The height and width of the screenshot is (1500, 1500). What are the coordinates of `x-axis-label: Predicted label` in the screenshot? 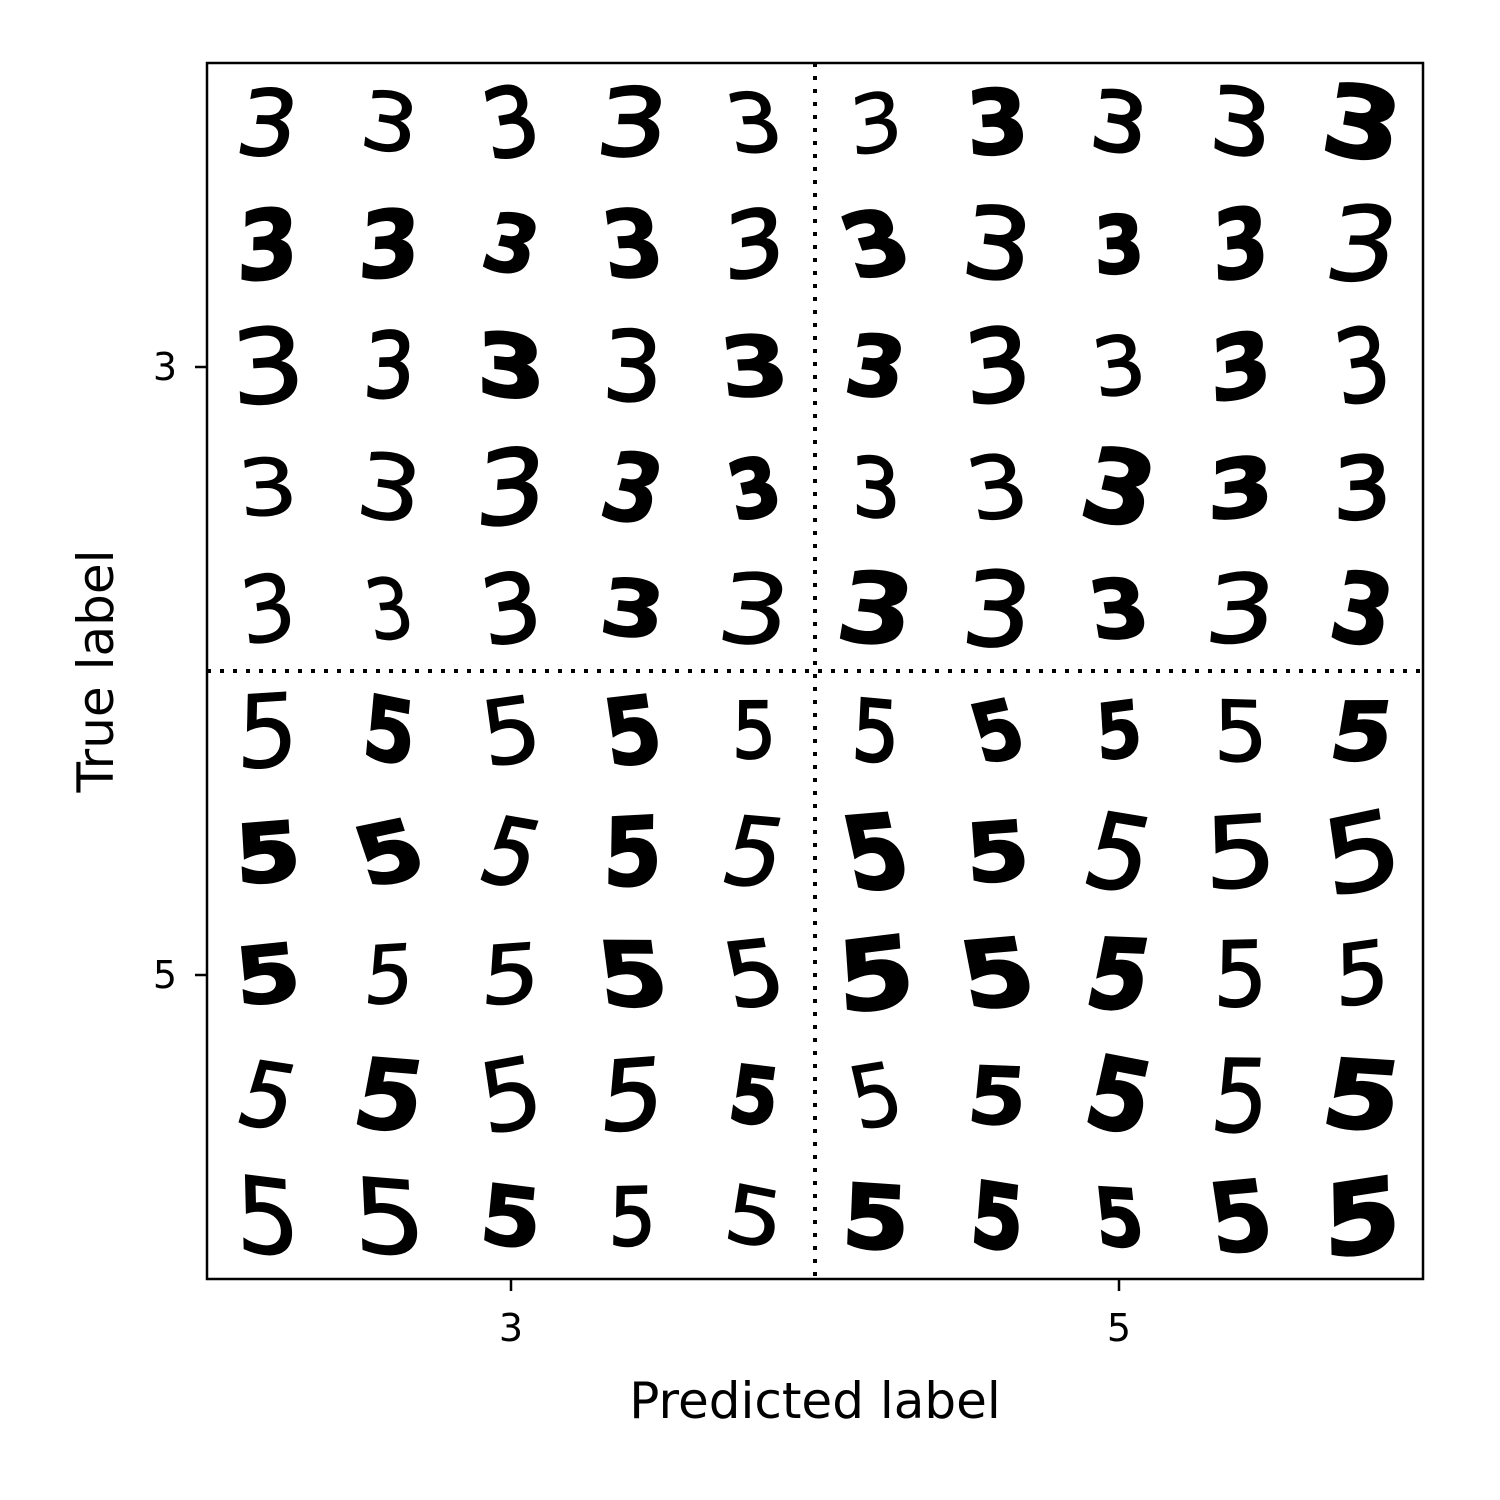 It's located at (815, 1401).